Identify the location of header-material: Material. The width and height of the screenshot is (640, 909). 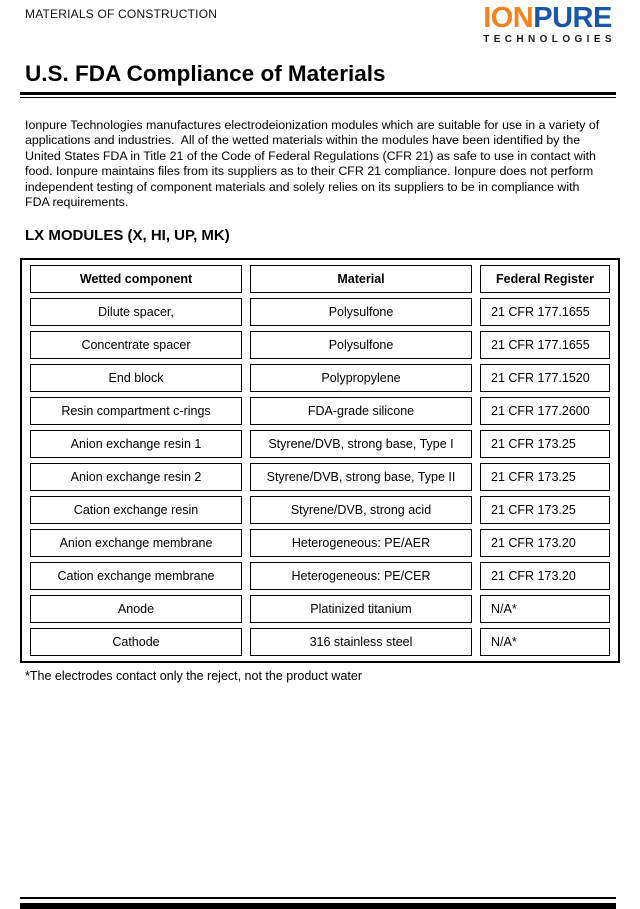
(361, 278).